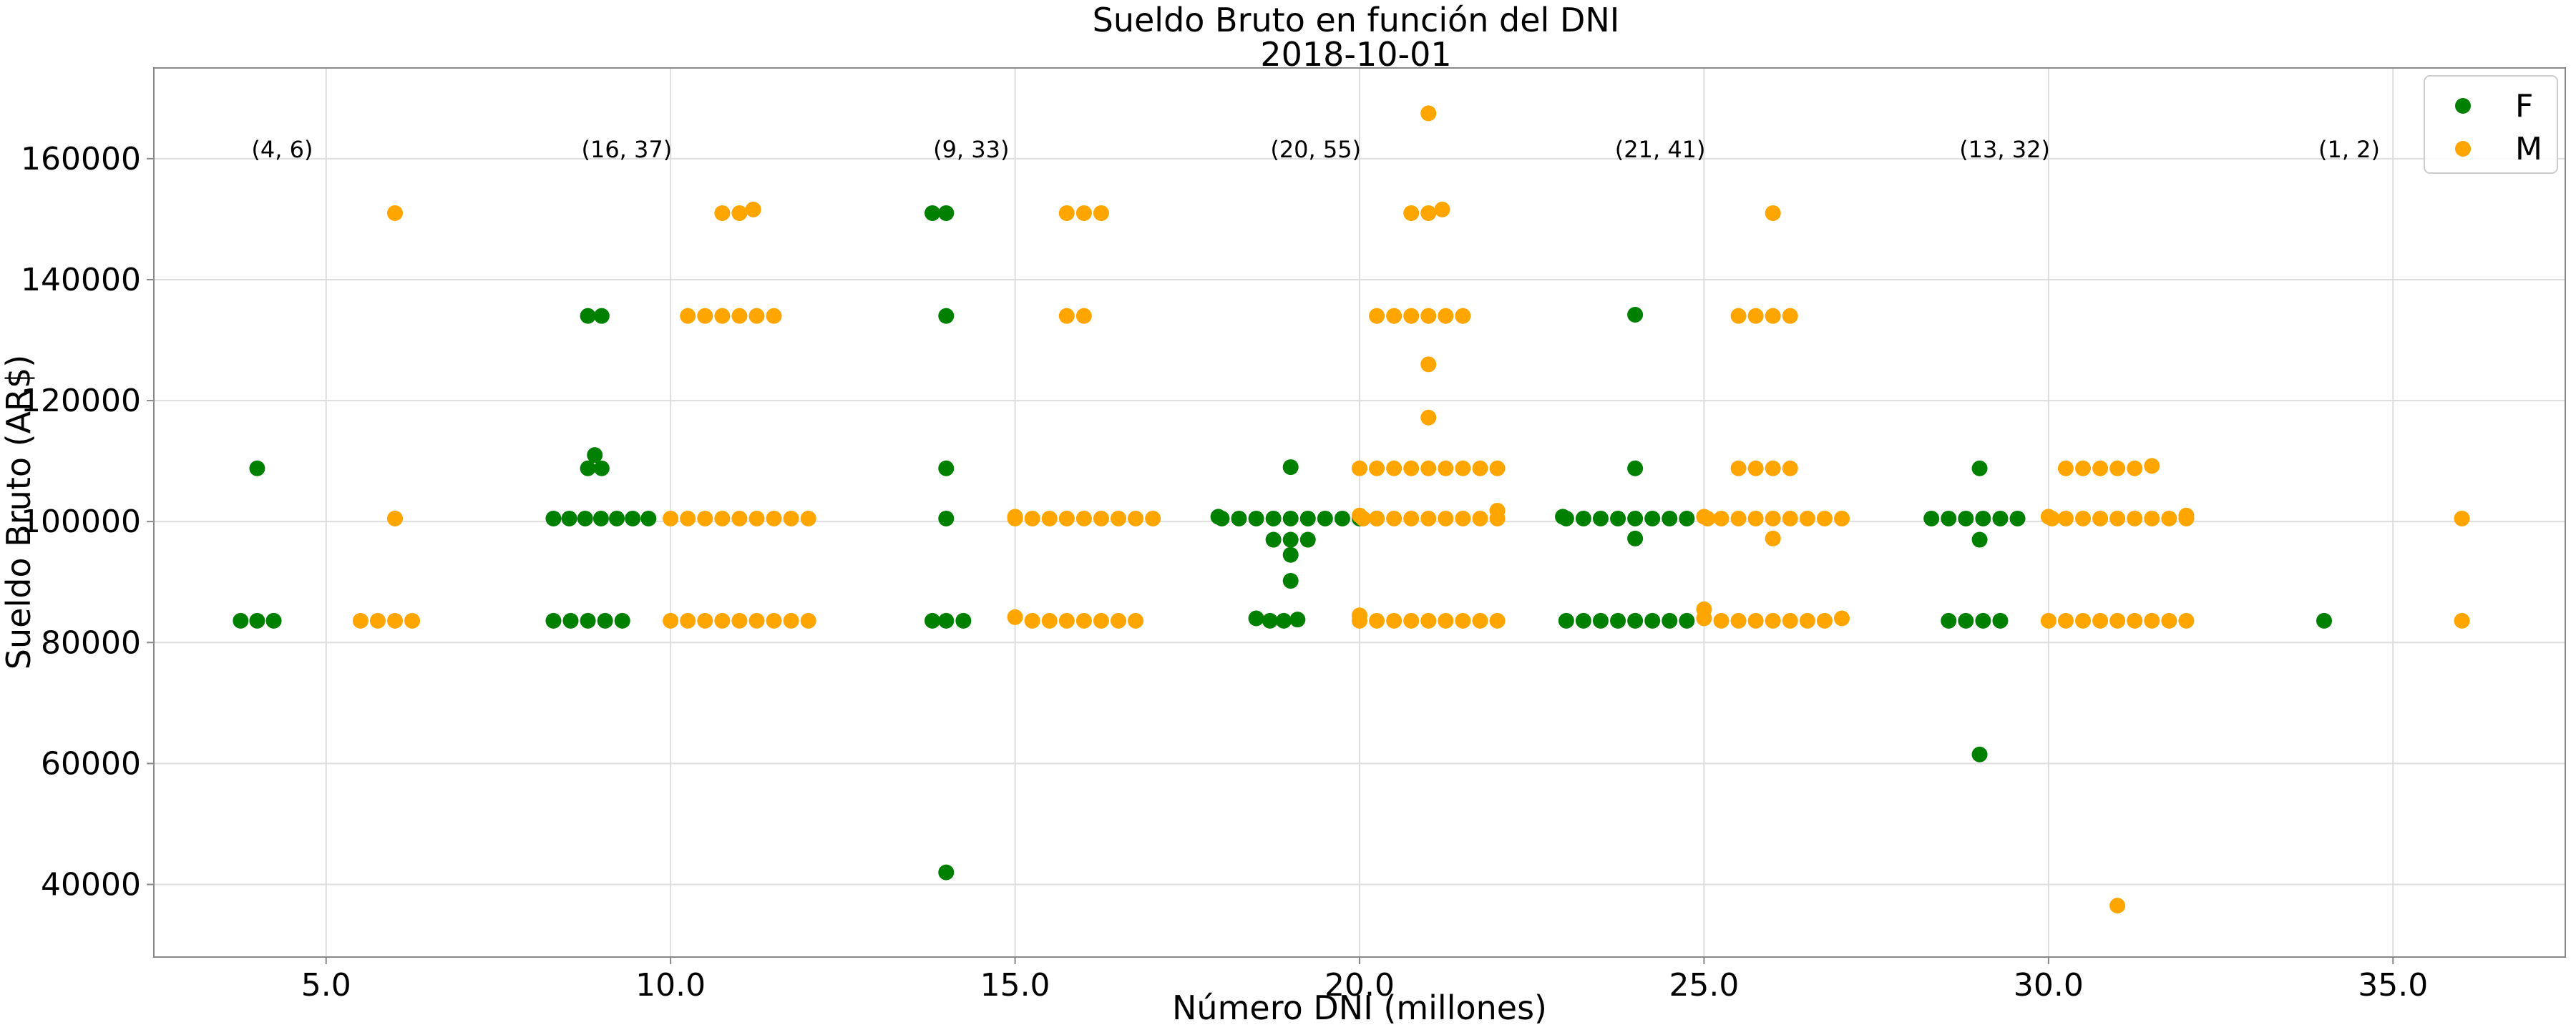  I want to click on y-tick-label: 80000, so click(91, 642).